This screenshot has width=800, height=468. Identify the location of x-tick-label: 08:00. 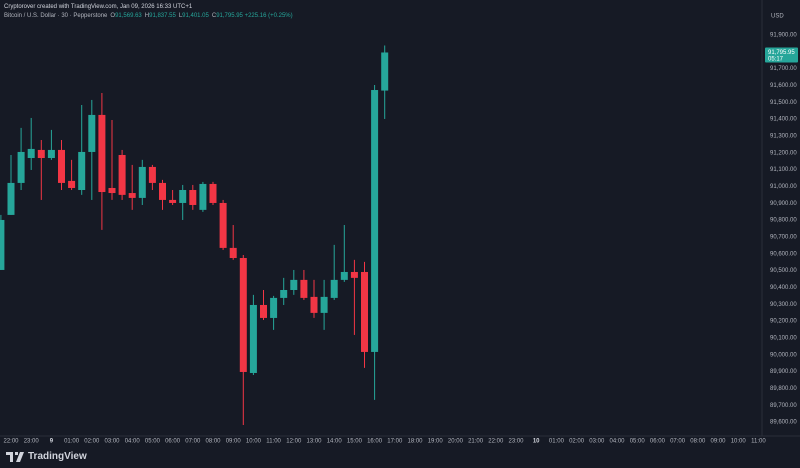
(698, 442).